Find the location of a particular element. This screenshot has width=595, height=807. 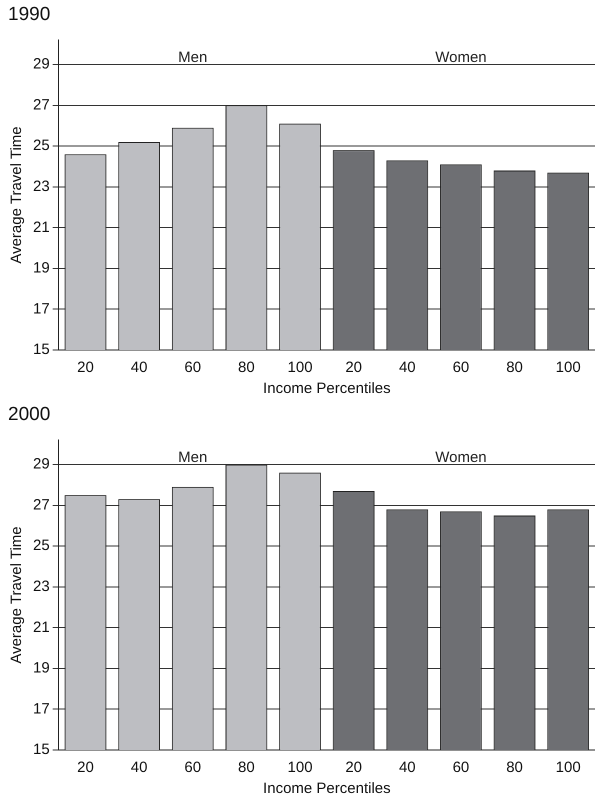

chart-title: 2000 is located at coordinates (29, 415).